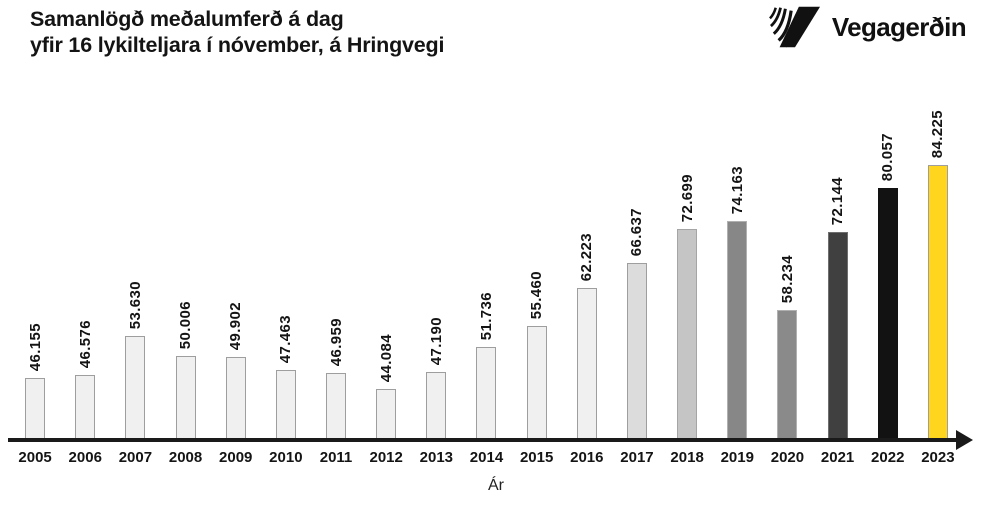 Image resolution: width=992 pixels, height=518 pixels. I want to click on x-tick-2018: 2018, so click(687, 457).